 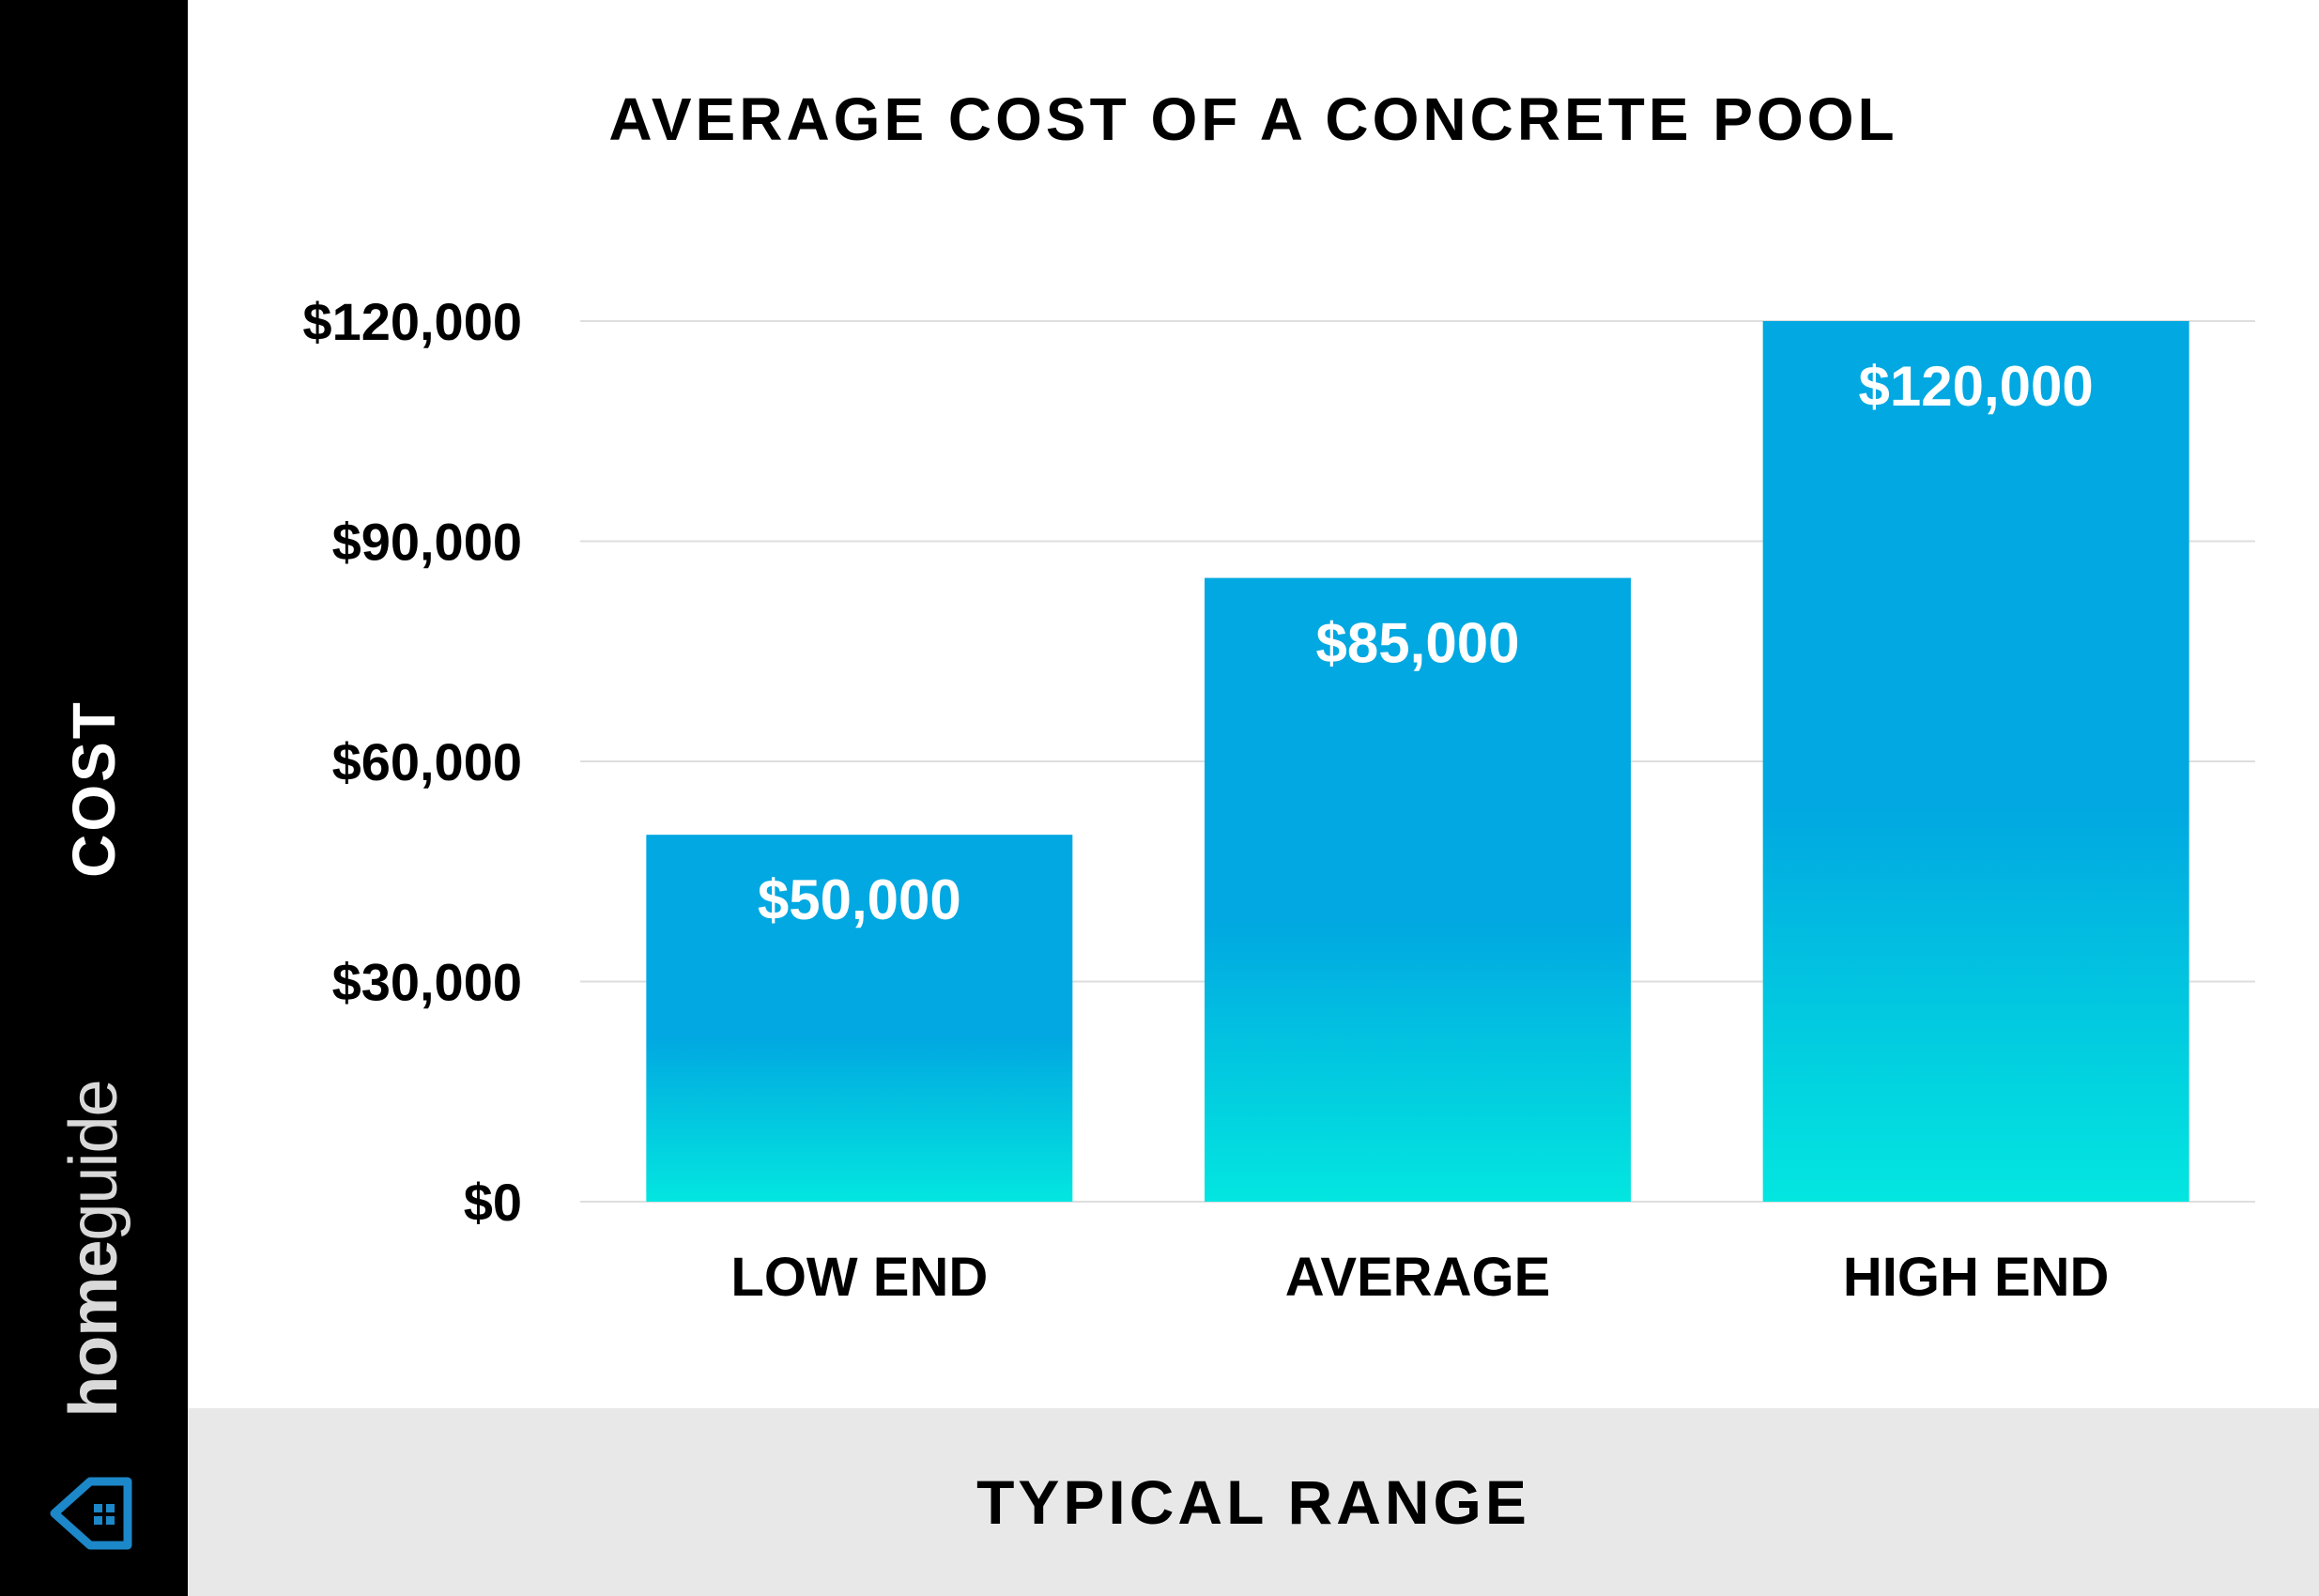 What do you see at coordinates (427, 542) in the screenshot?
I see `y-tick-label: $90,000` at bounding box center [427, 542].